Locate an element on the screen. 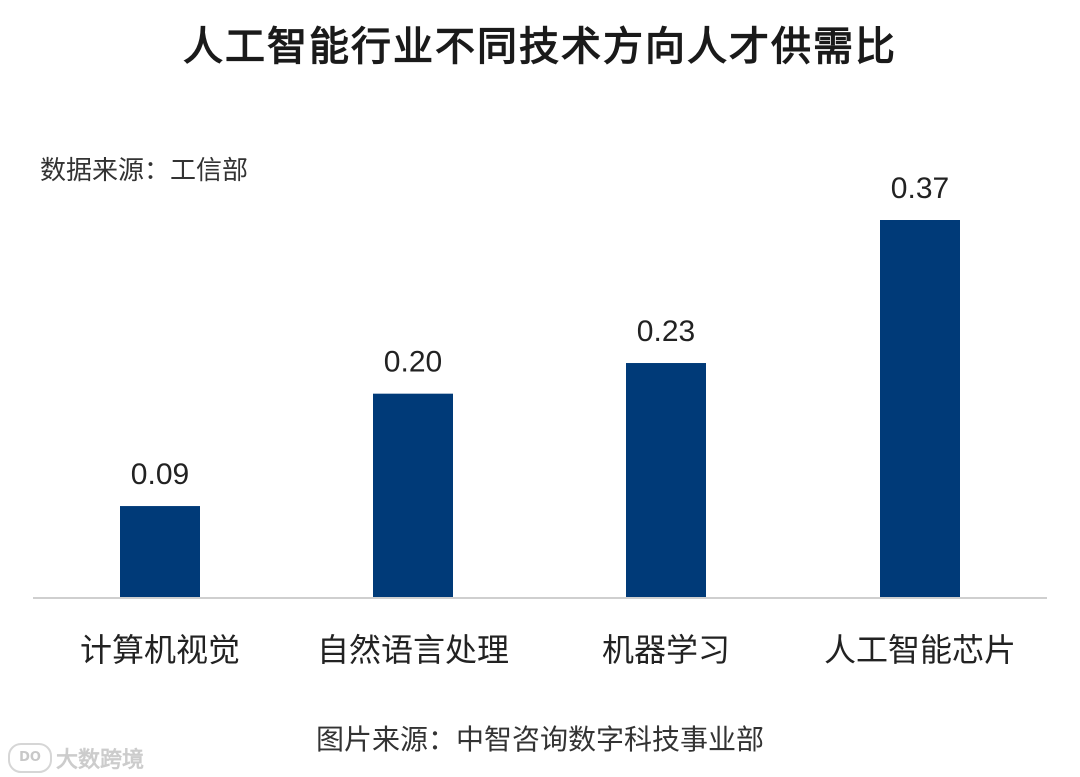 This screenshot has width=1080, height=777. bar-value-label-1: 0.09 is located at coordinates (160, 474).